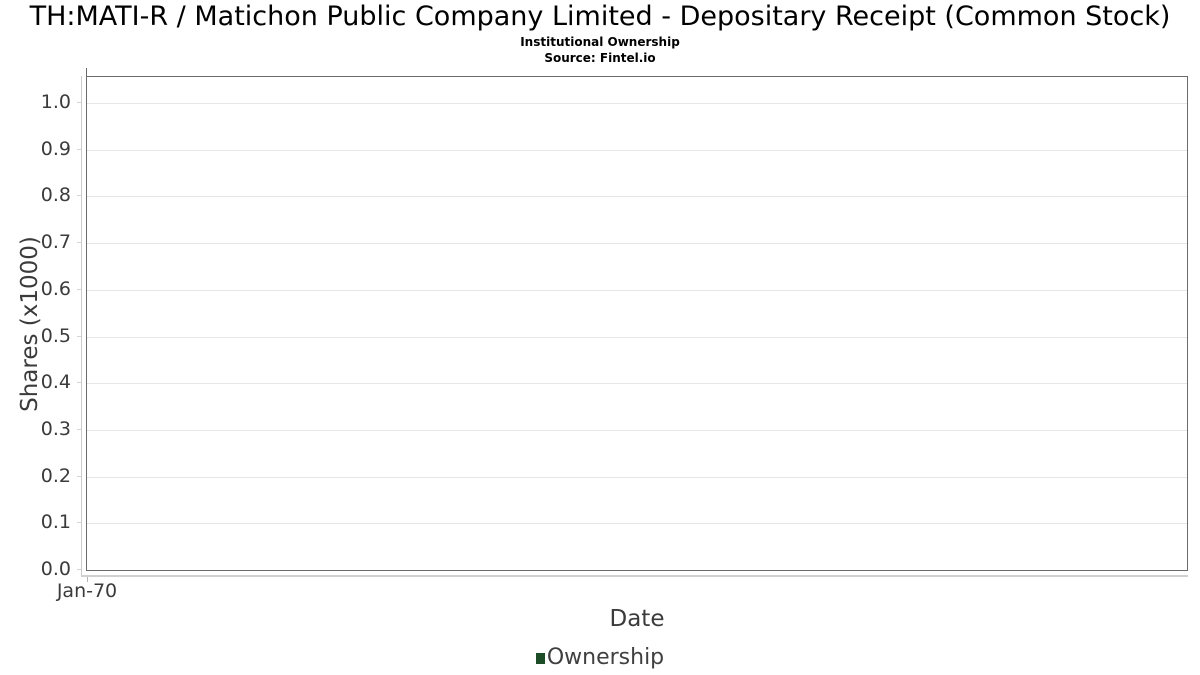 This screenshot has height=675, width=1200. Describe the element at coordinates (30, 324) in the screenshot. I see `y-axis-title-text: Shares (x1000)` at that location.